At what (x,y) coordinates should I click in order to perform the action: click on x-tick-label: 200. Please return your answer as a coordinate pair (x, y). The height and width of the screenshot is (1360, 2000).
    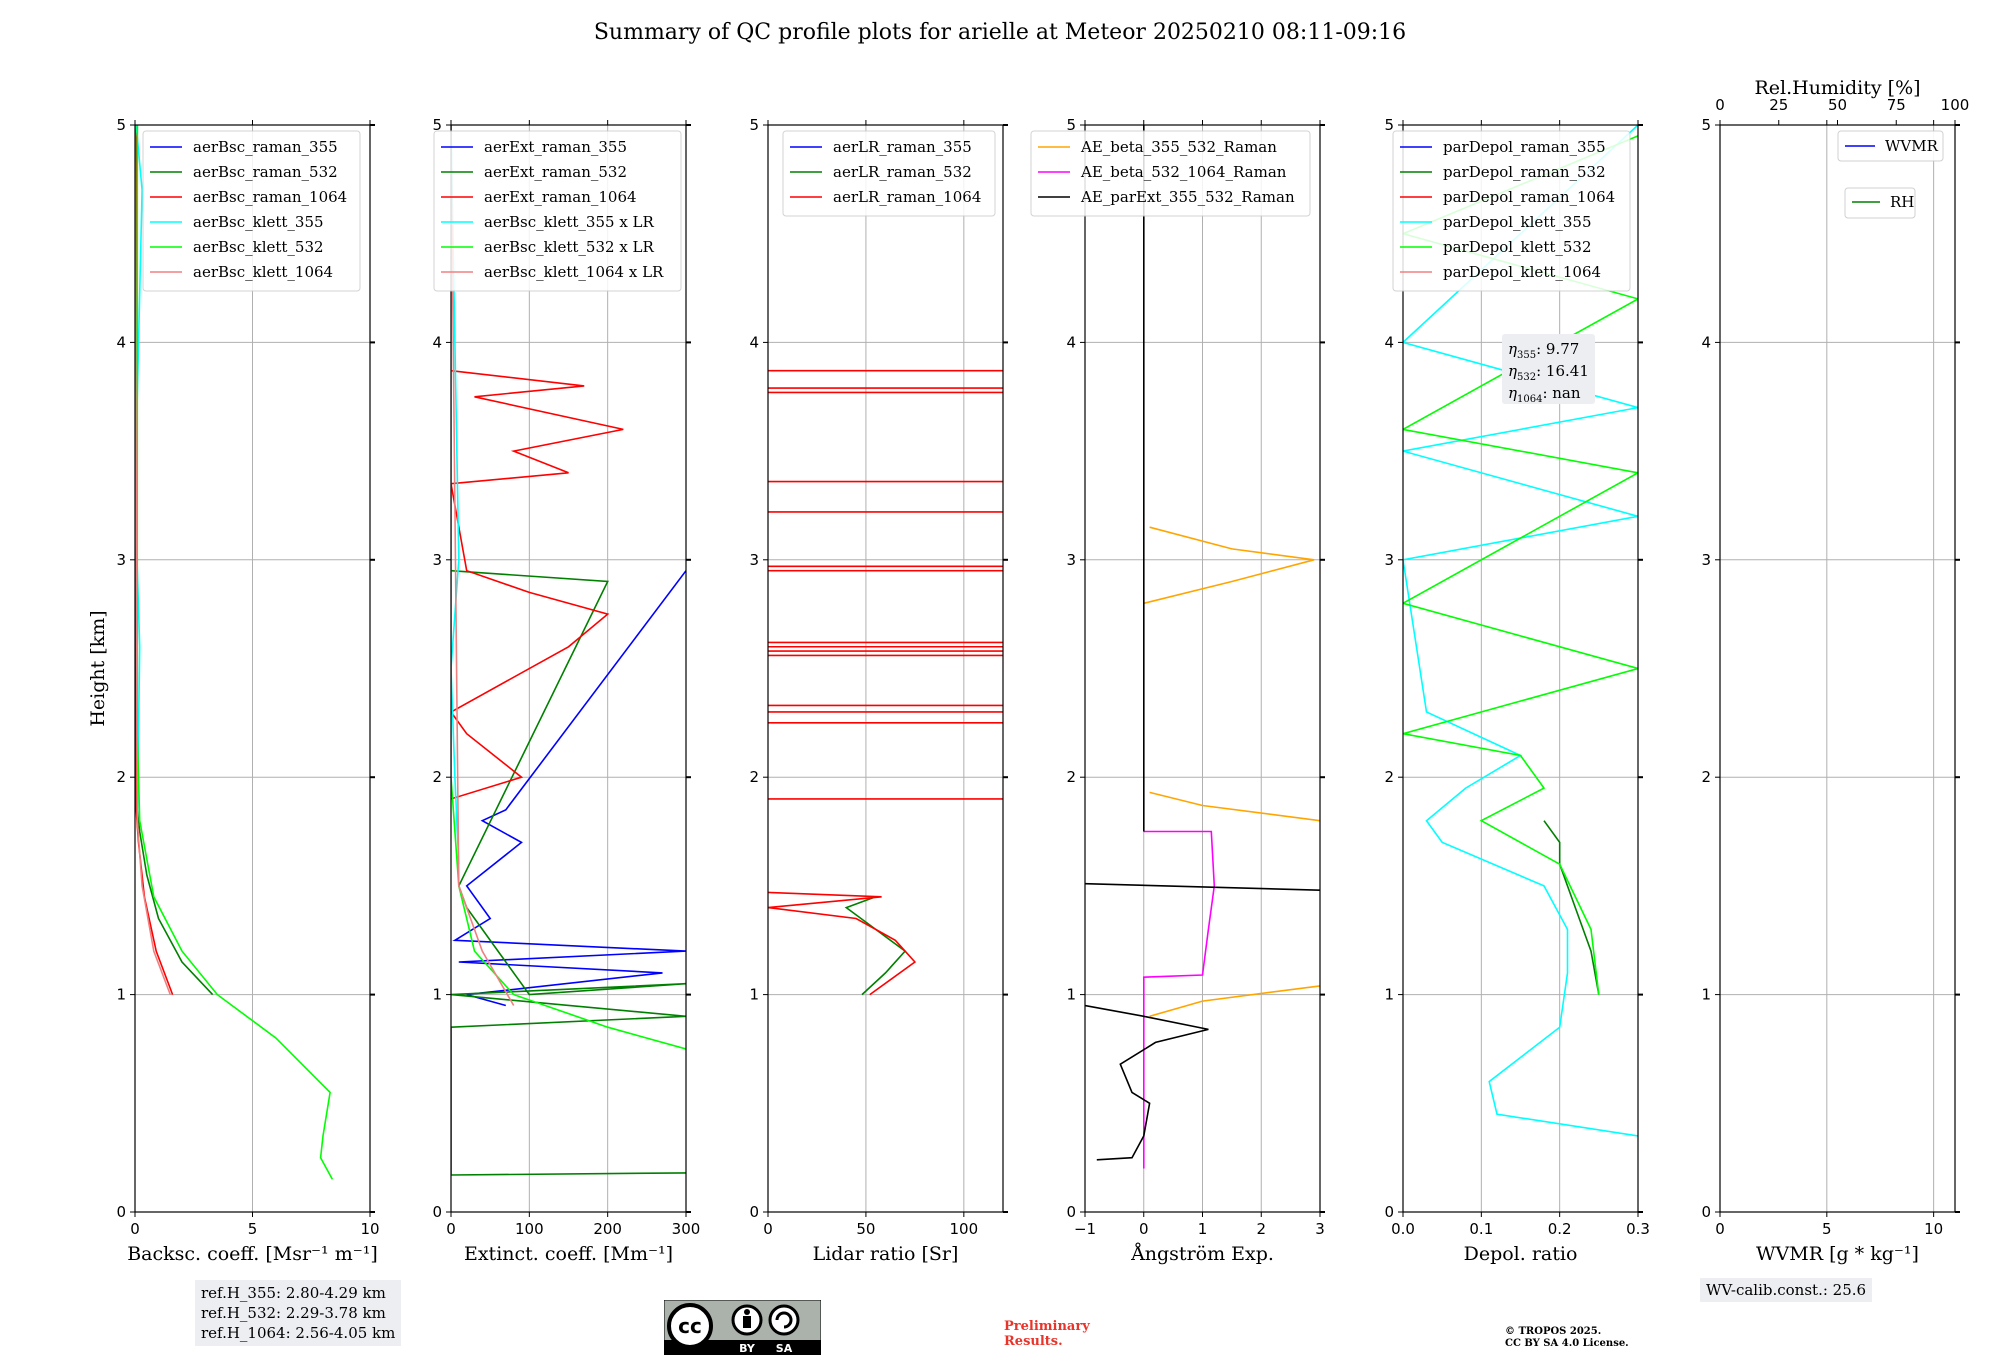
    Looking at the image, I should click on (607, 1229).